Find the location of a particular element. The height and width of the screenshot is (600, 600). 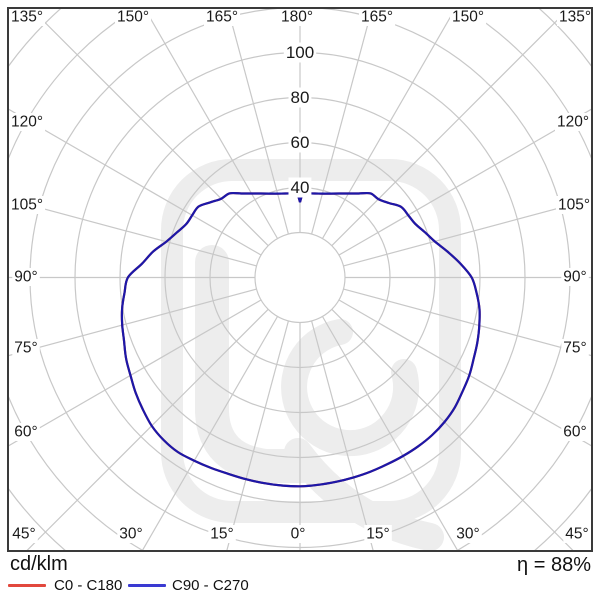

axis-tick-label: 80 is located at coordinates (300, 97).